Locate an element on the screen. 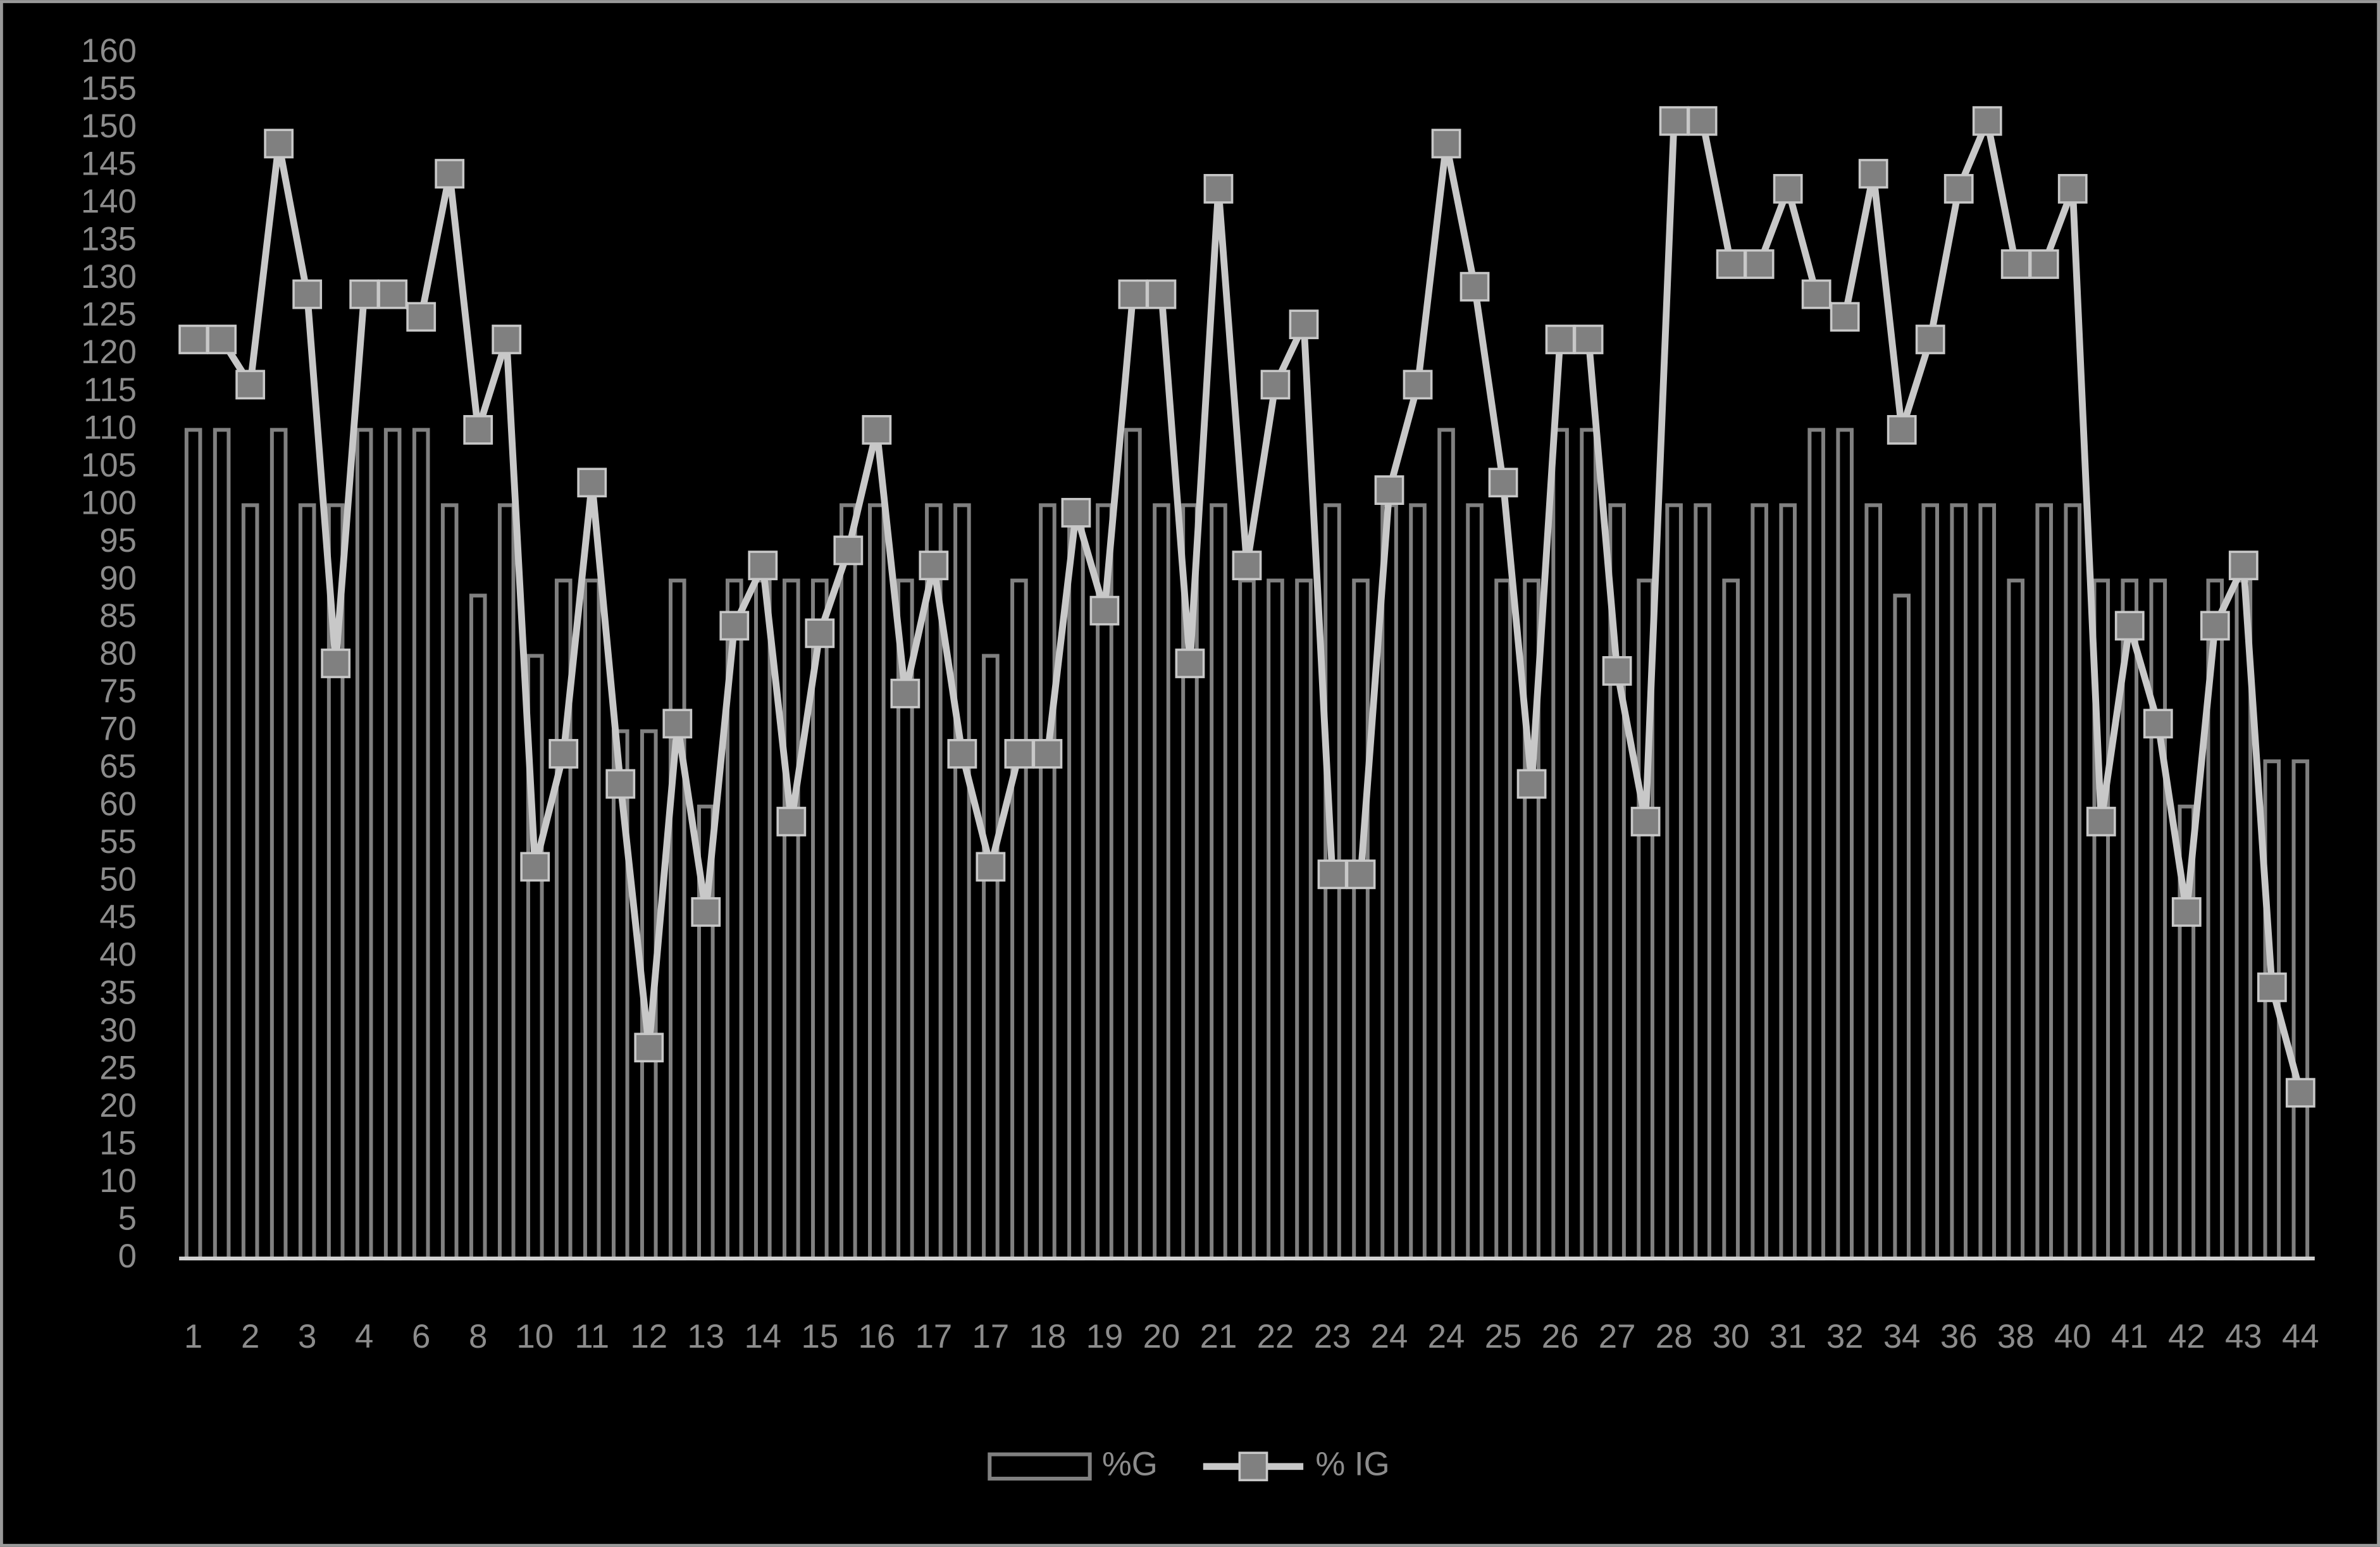 Image resolution: width=2380 pixels, height=1547 pixels. x-tick-label: 15 is located at coordinates (819, 1336).